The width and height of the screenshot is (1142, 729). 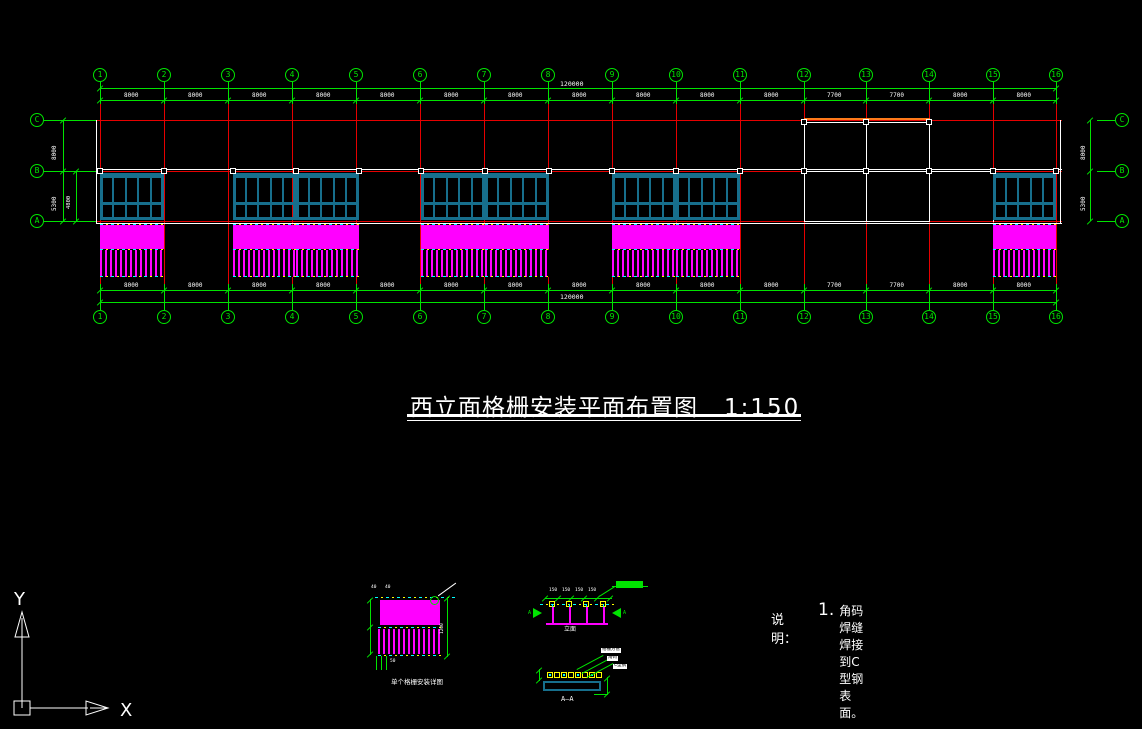 I want to click on grid-bubble-bottom: 15, so click(x=993, y=317).